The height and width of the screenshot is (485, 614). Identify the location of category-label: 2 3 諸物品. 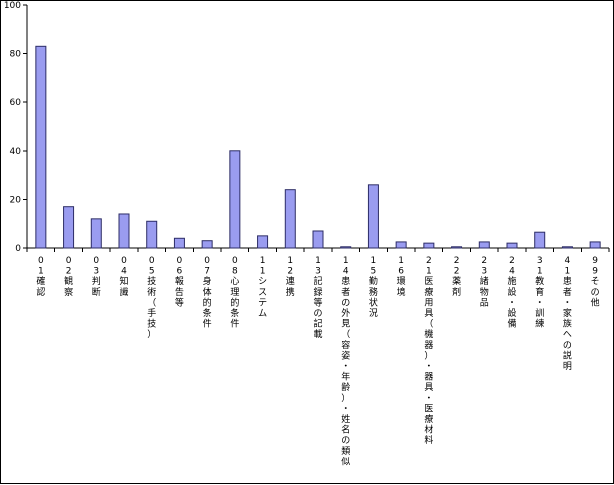
(484, 282).